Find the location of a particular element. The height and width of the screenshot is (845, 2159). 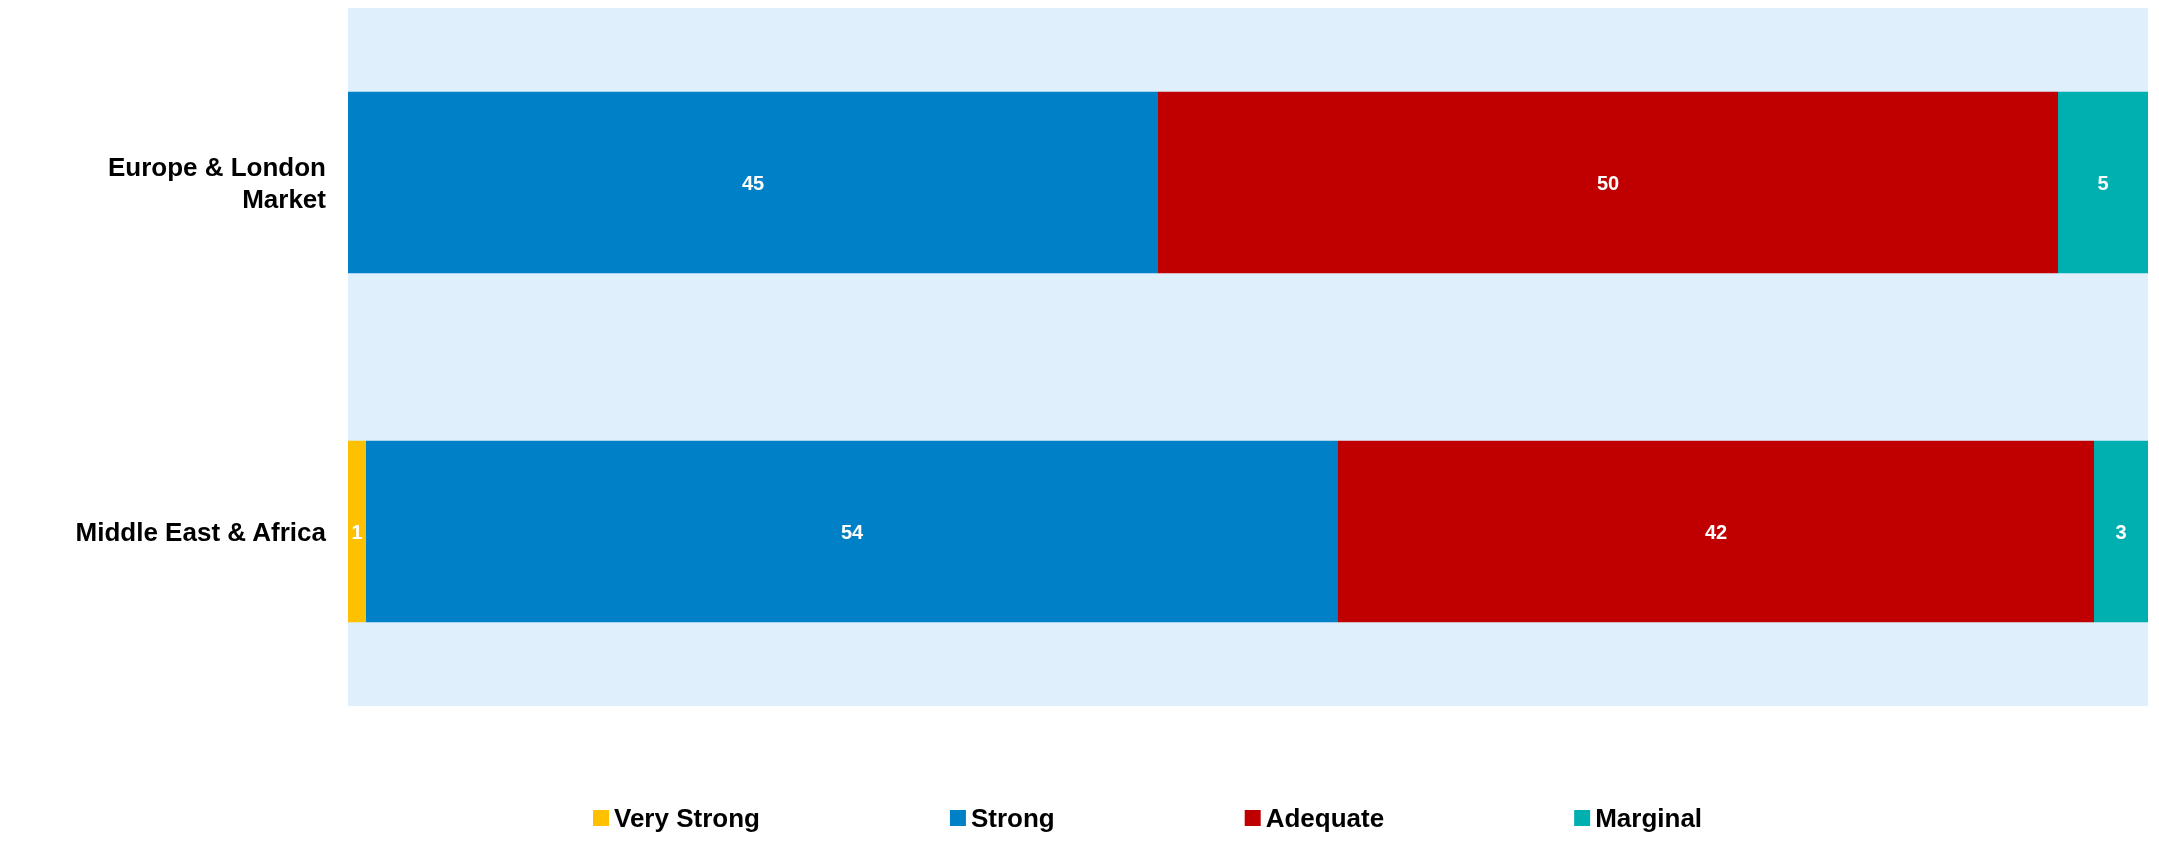

data-label: 54 is located at coordinates (852, 531).